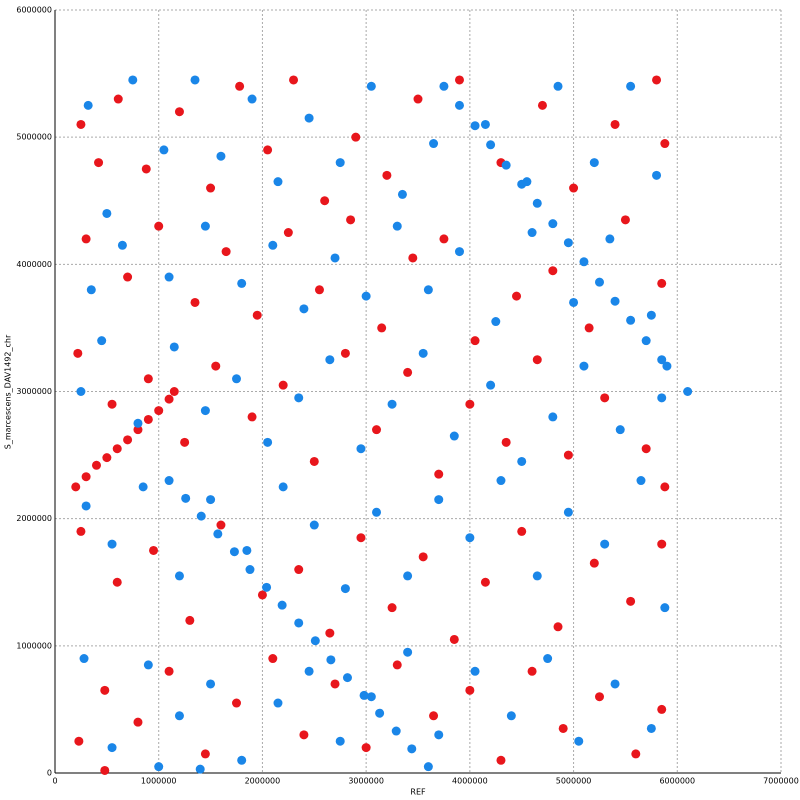 Image resolution: width=800 pixels, height=800 pixels. What do you see at coordinates (159, 781) in the screenshot?
I see `x-tick-label: 1000000` at bounding box center [159, 781].